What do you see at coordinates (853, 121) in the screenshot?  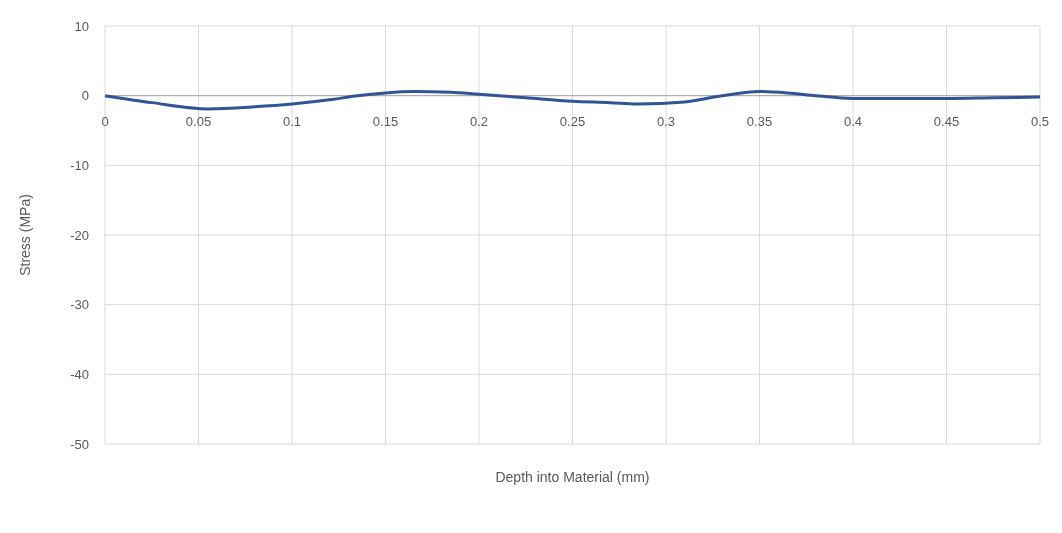 I see `x-tick-label: 0.4` at bounding box center [853, 121].